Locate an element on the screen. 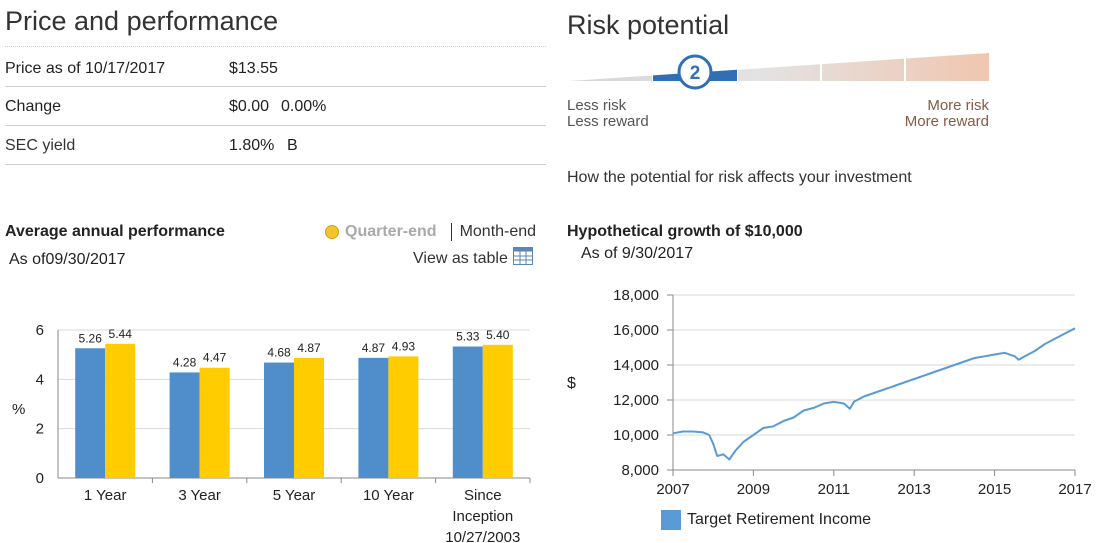 The image size is (1100, 543). bar-chart-x-tick-label: 1 Year is located at coordinates (105, 495).